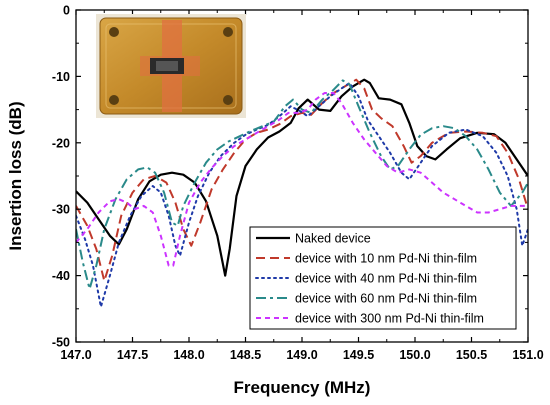 The height and width of the screenshot is (405, 550). What do you see at coordinates (358, 355) in the screenshot?
I see `x-tick-label: 149.5` at bounding box center [358, 355].